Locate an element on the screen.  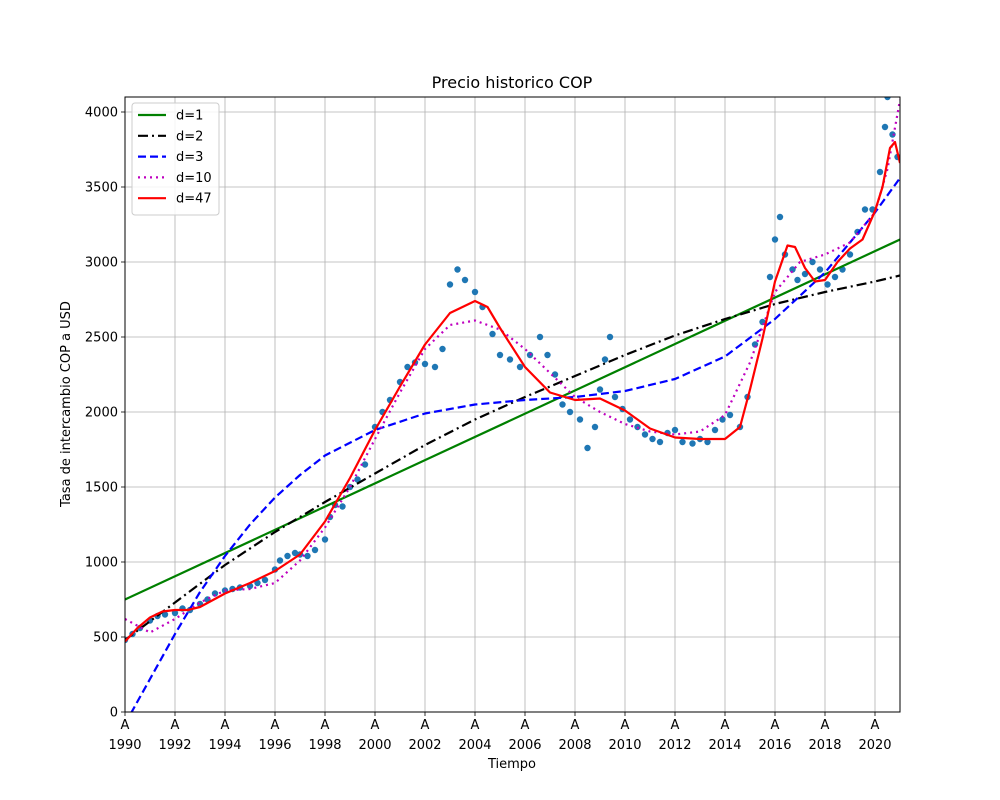
x-tick-label: 2018 is located at coordinates (824, 745).